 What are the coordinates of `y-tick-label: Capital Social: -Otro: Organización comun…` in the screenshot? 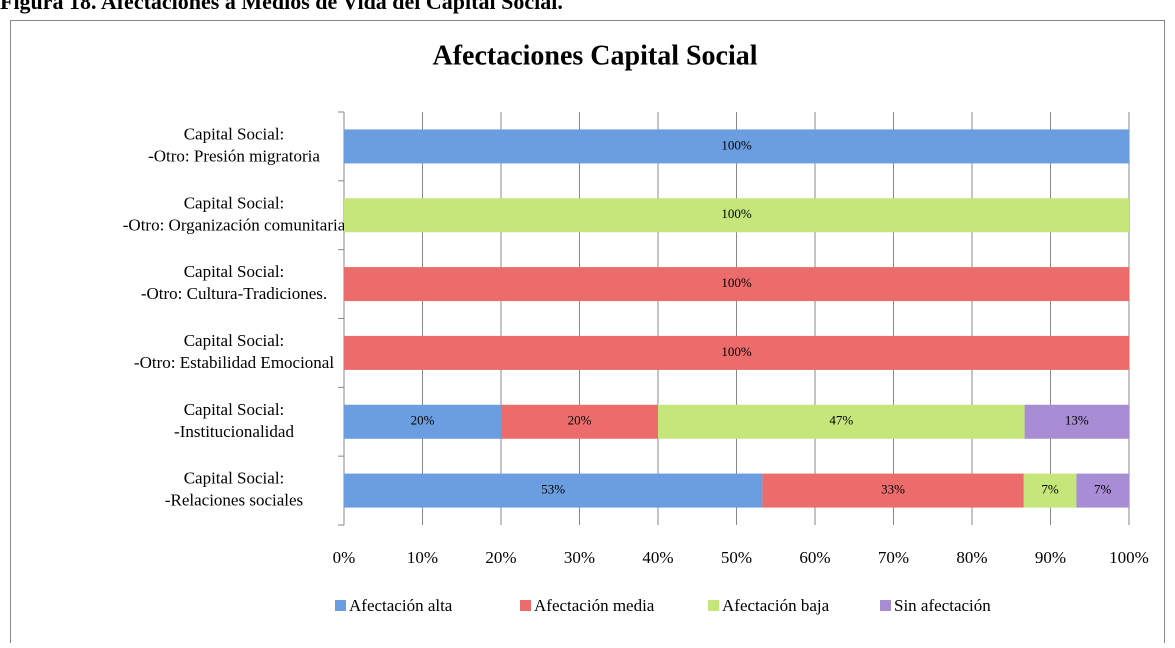 It's located at (234, 213).